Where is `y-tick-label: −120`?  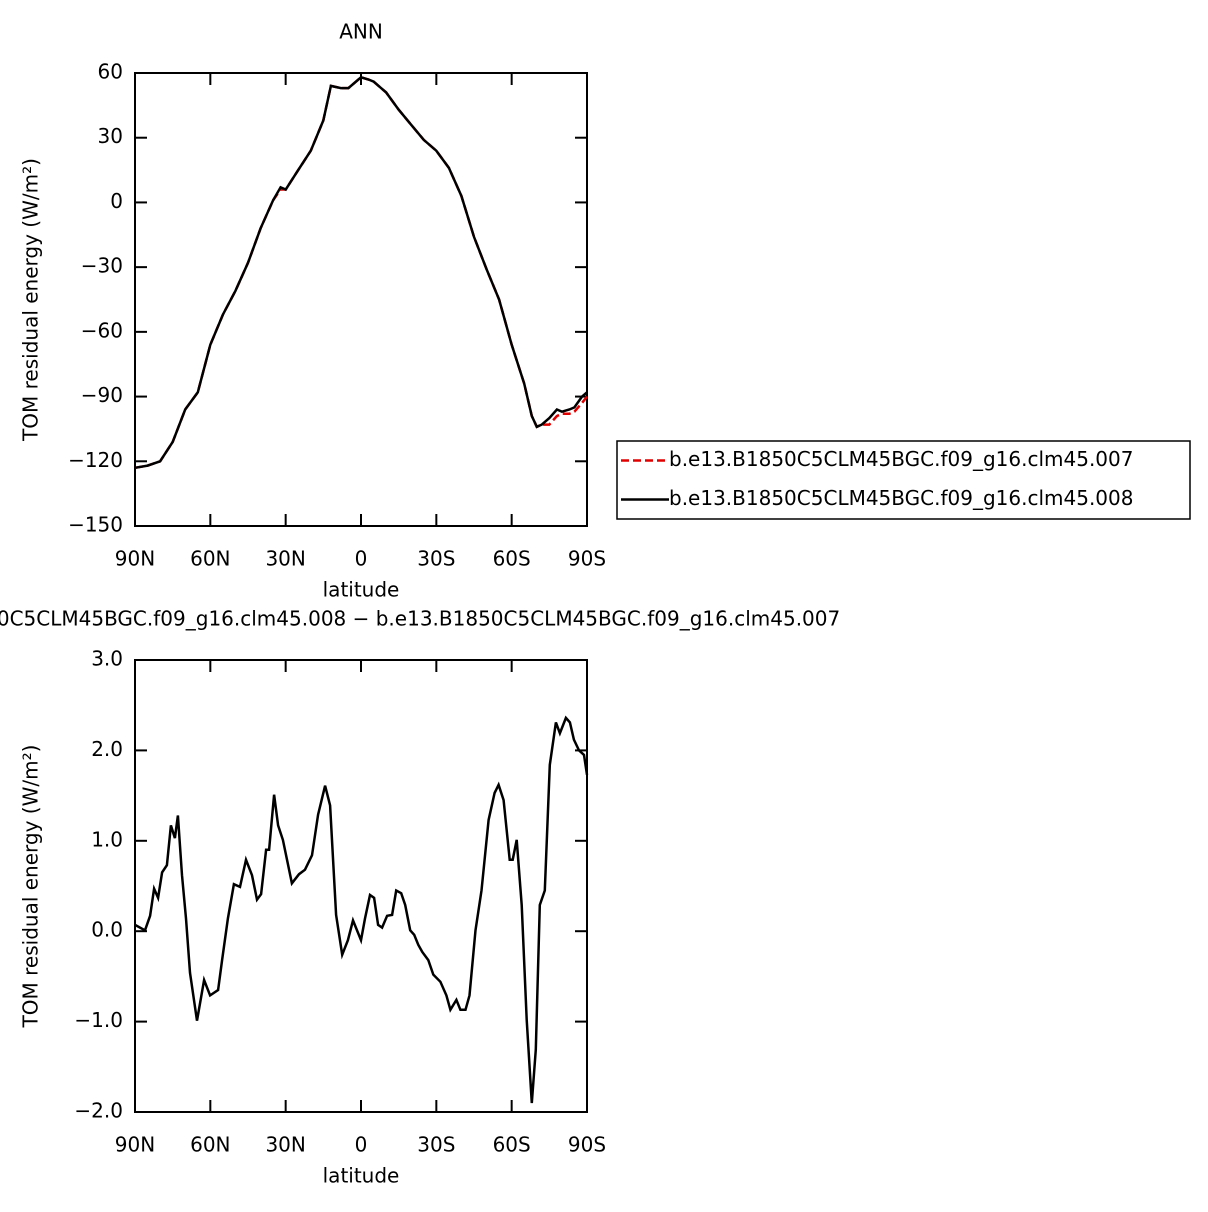
y-tick-label: −120 is located at coordinates (95, 460).